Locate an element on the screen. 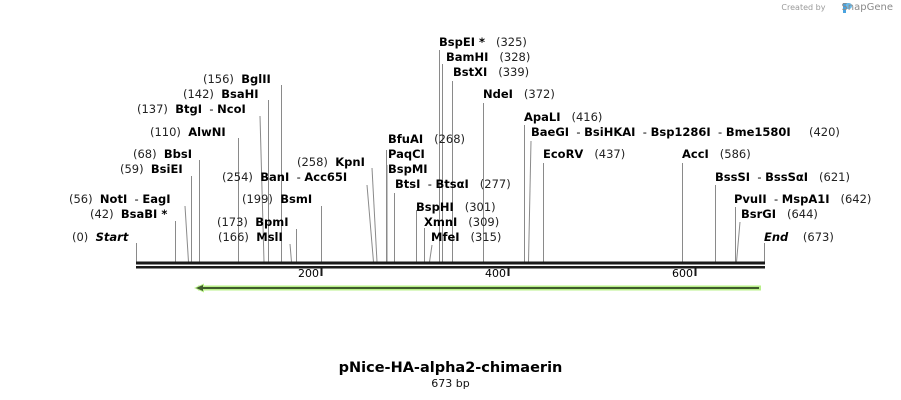 Image resolution: width=901 pixels, height=400 pixels. site-position: (0) is located at coordinates (80, 237).